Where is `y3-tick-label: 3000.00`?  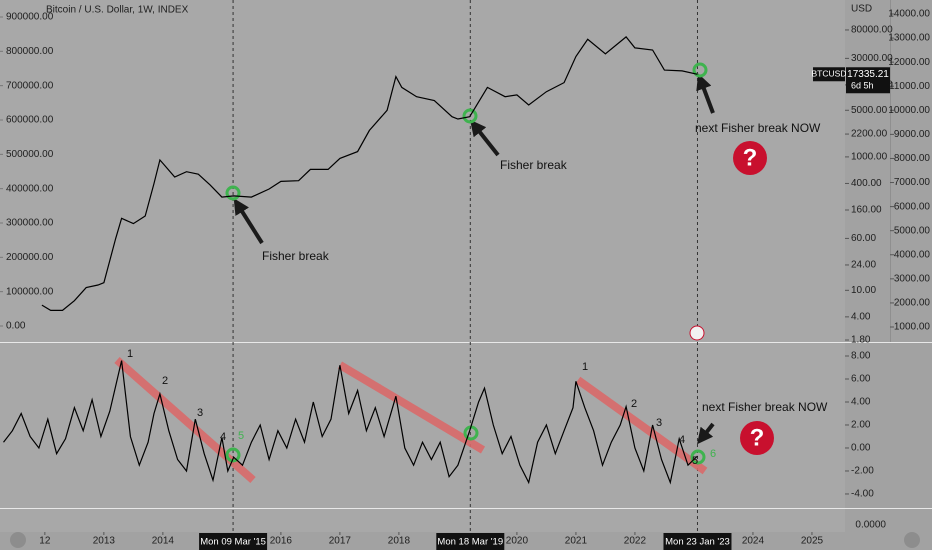
y3-tick-label: 3000.00 is located at coordinates (912, 278).